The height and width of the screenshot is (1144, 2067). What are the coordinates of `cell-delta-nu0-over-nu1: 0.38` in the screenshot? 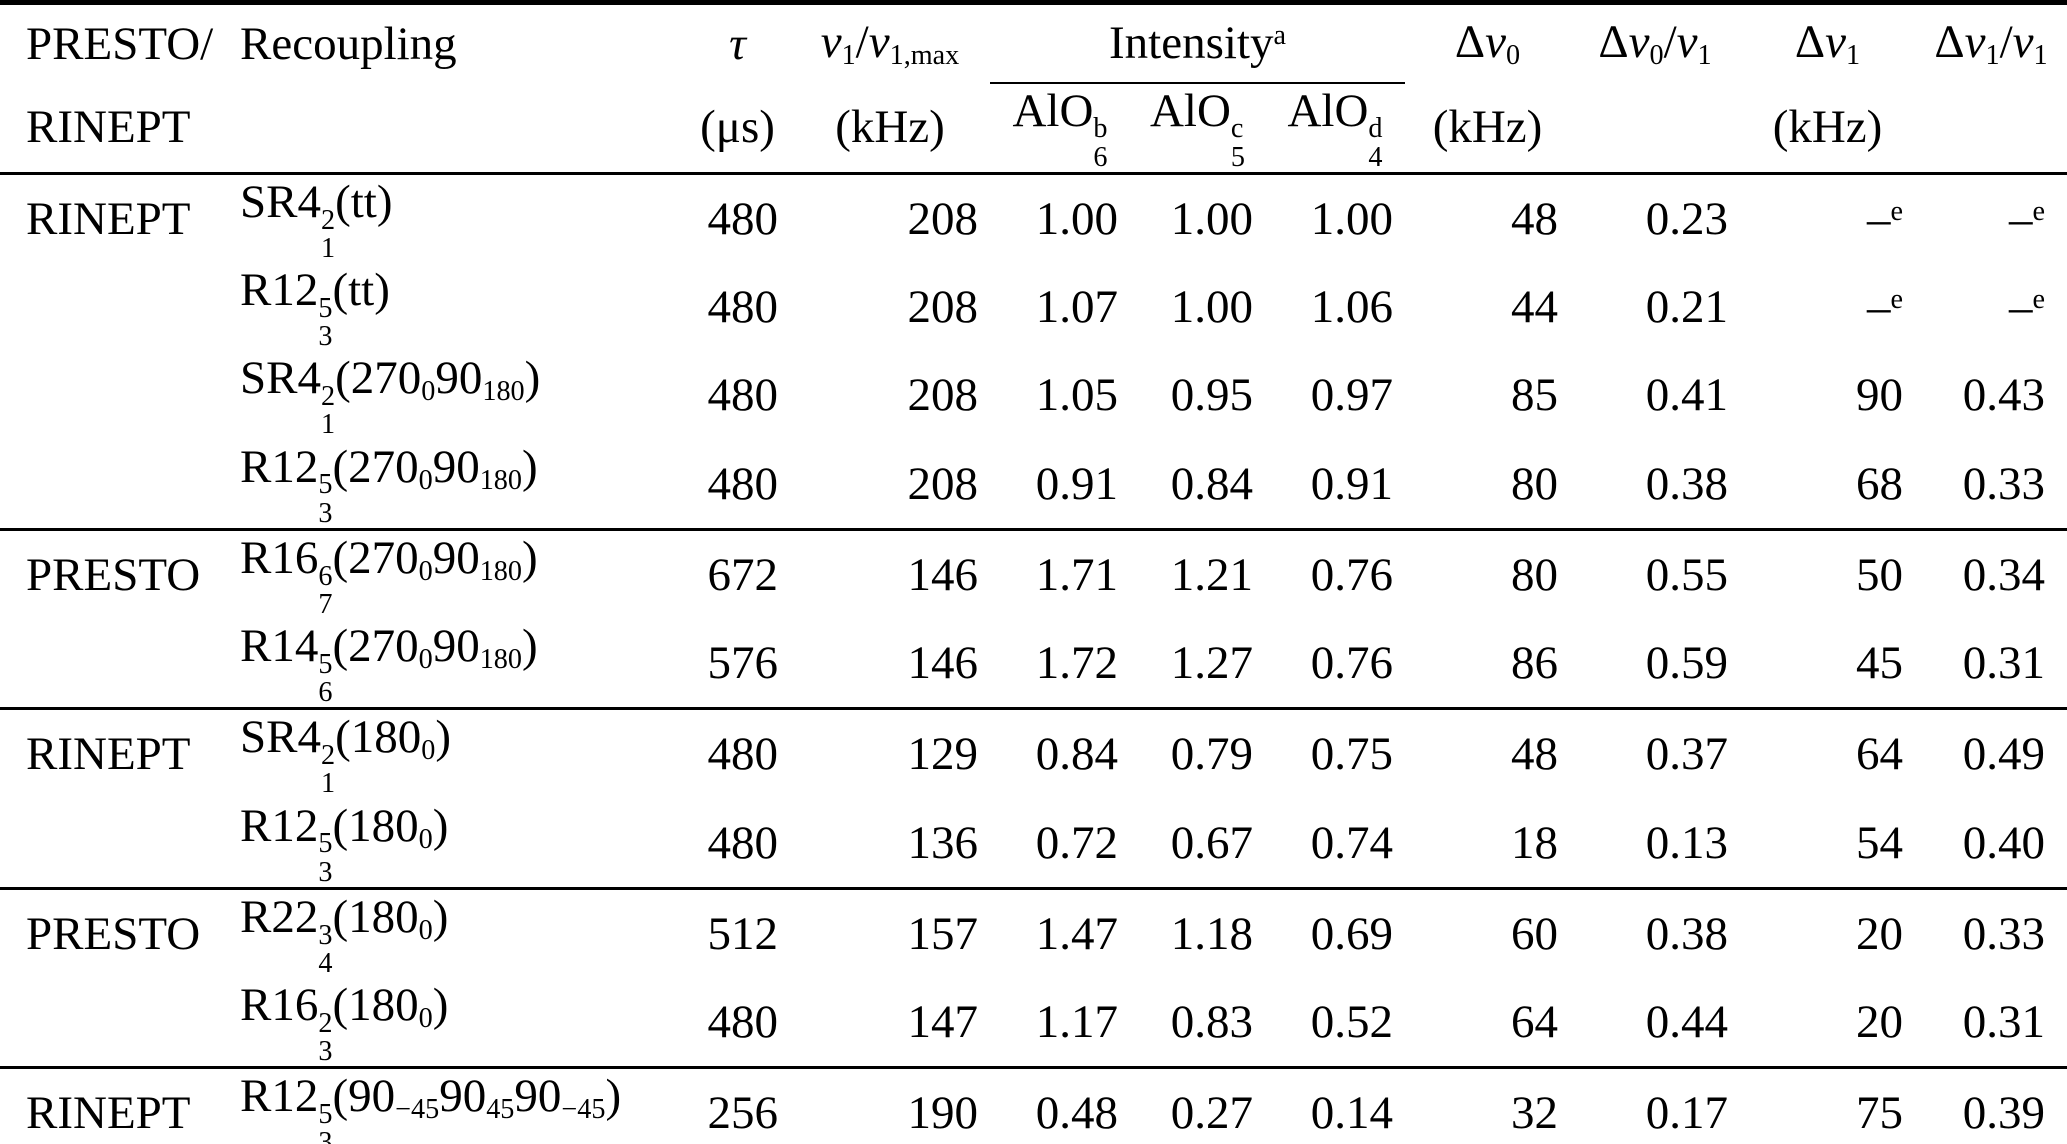 It's located at (1655, 932).